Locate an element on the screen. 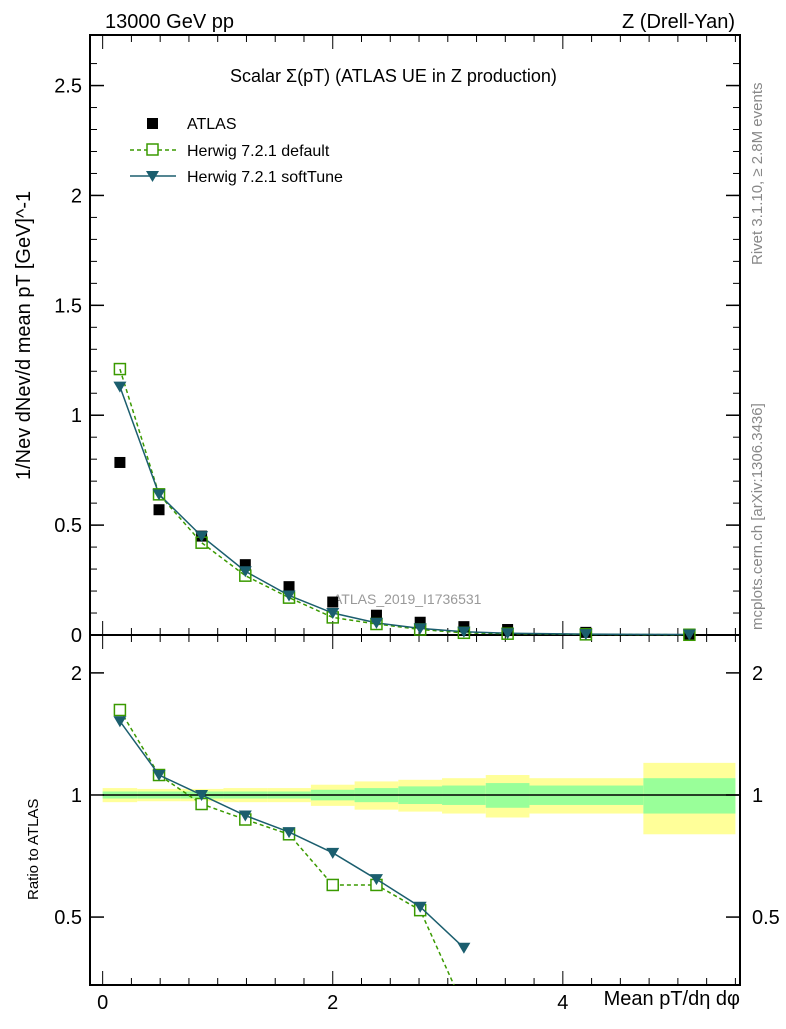  y-tick-label: 1.5 is located at coordinates (68, 306).